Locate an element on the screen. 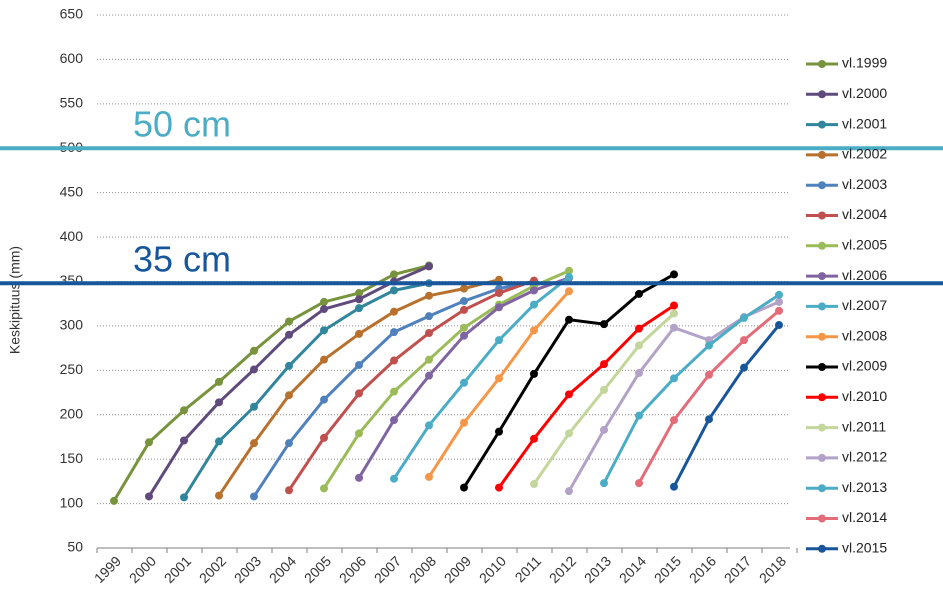 This screenshot has width=943, height=601. y-tick-label: 250 is located at coordinates (72, 369).